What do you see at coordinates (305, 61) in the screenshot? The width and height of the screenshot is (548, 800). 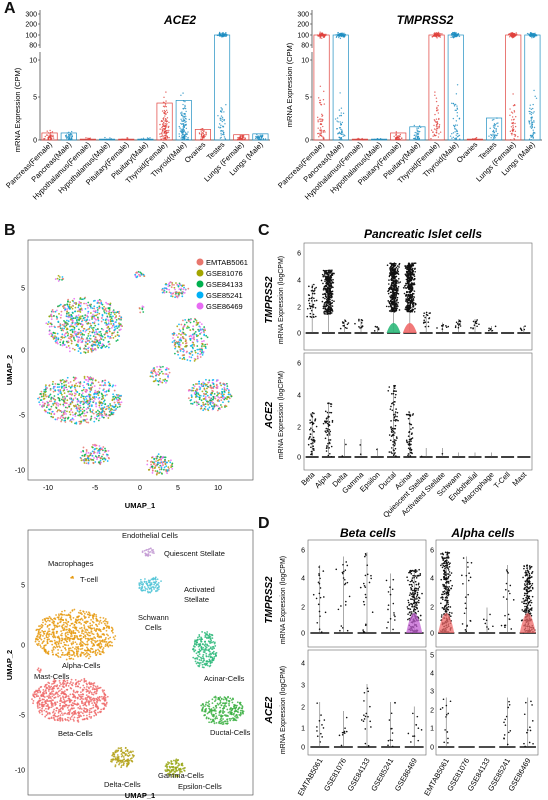 I see `ytick-label: 10` at bounding box center [305, 61].